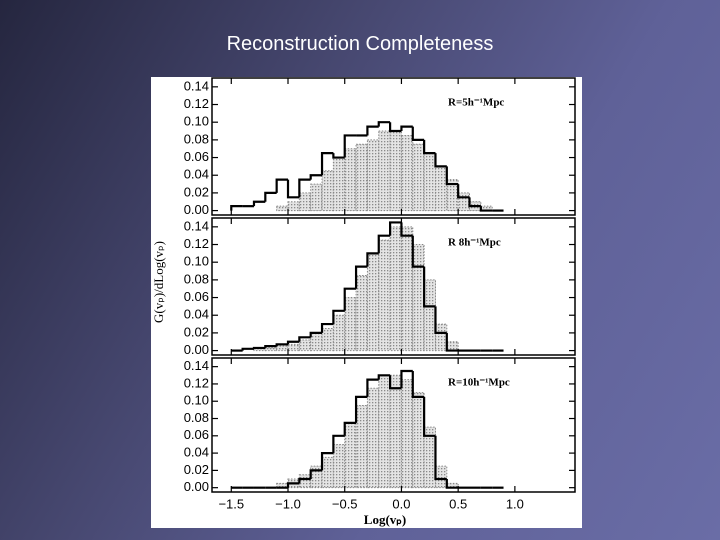 The image size is (720, 540). I want to click on x-tick-label: 0.5, so click(458, 503).